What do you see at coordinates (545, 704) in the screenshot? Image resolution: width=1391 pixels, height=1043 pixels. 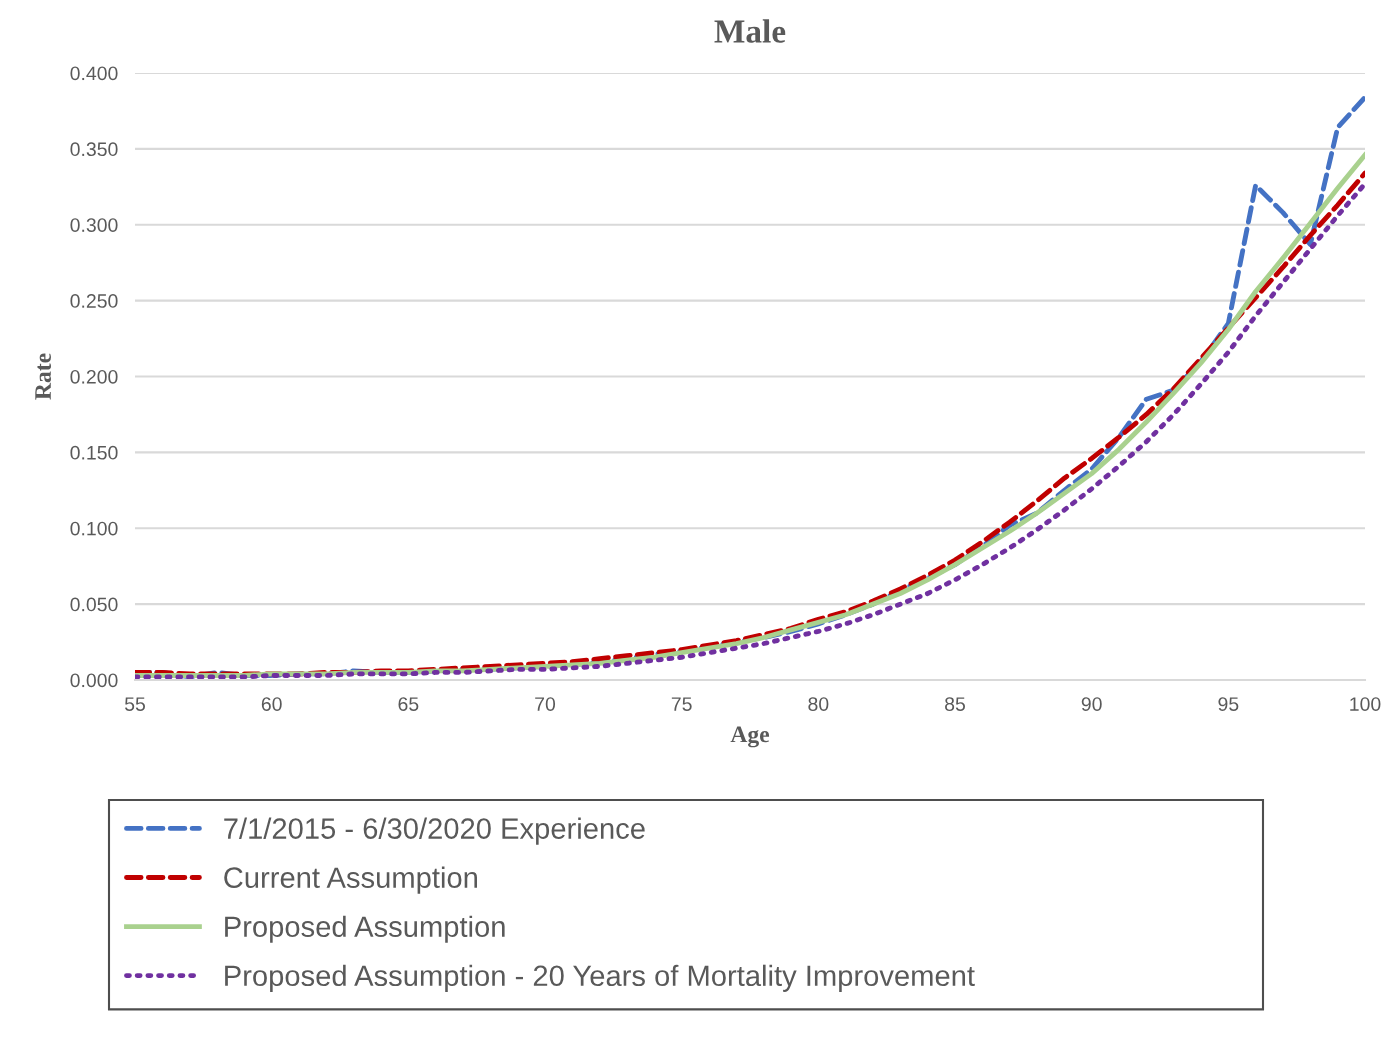 I see `x-tick-label: 70` at bounding box center [545, 704].